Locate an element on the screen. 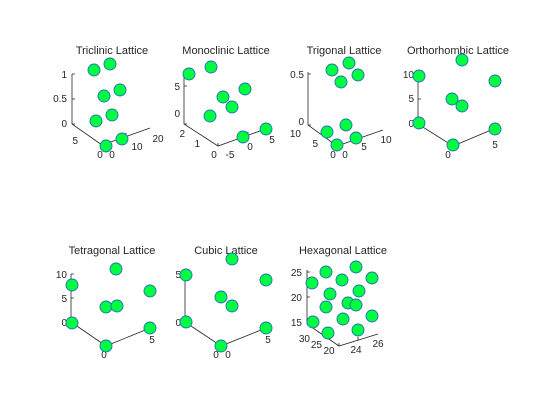  tick-label: 0.5 is located at coordinates (297, 75).